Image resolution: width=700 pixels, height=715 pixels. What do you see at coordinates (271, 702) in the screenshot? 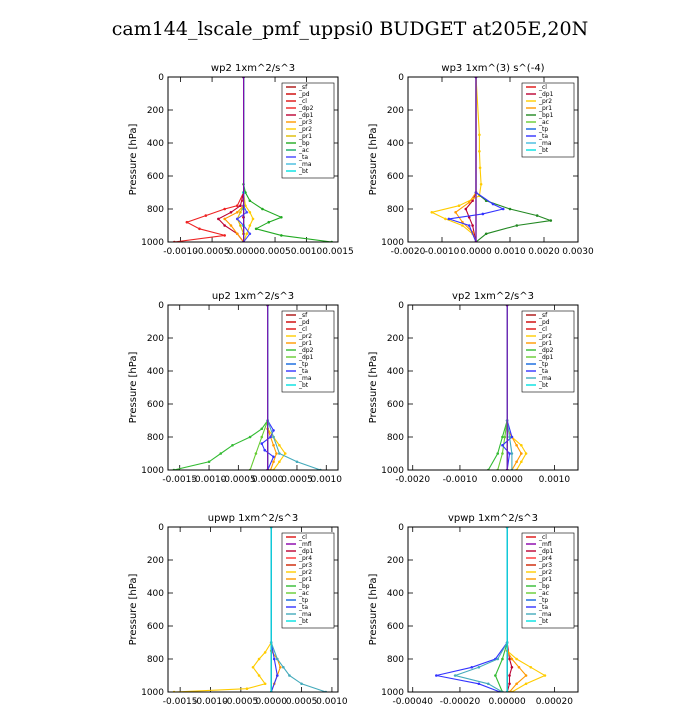
I see `x-tick-label: 0.0000` at bounding box center [271, 702].